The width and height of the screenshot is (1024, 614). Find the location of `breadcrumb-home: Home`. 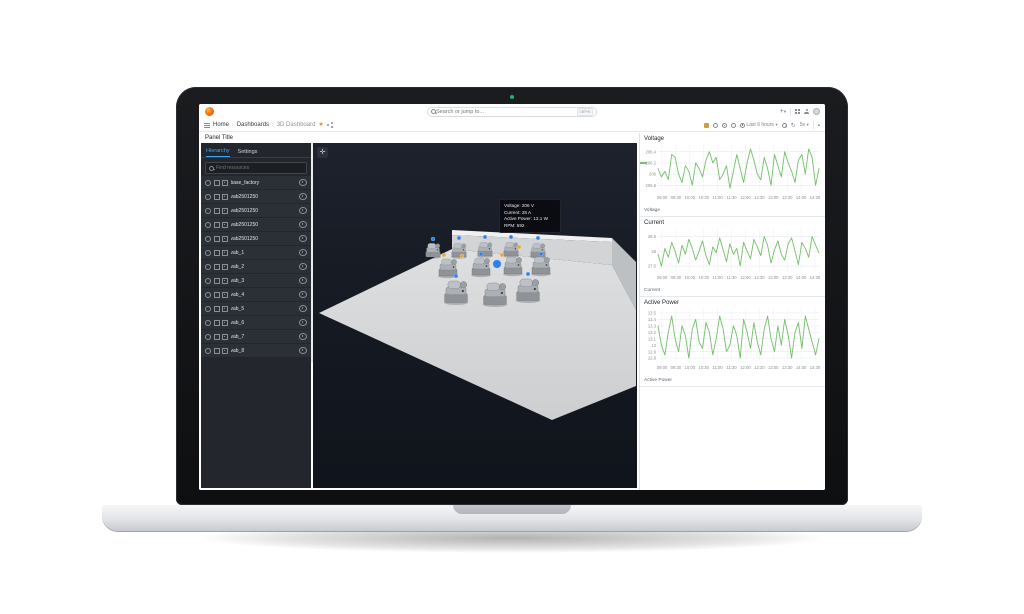

breadcrumb-home: Home is located at coordinates (221, 125).